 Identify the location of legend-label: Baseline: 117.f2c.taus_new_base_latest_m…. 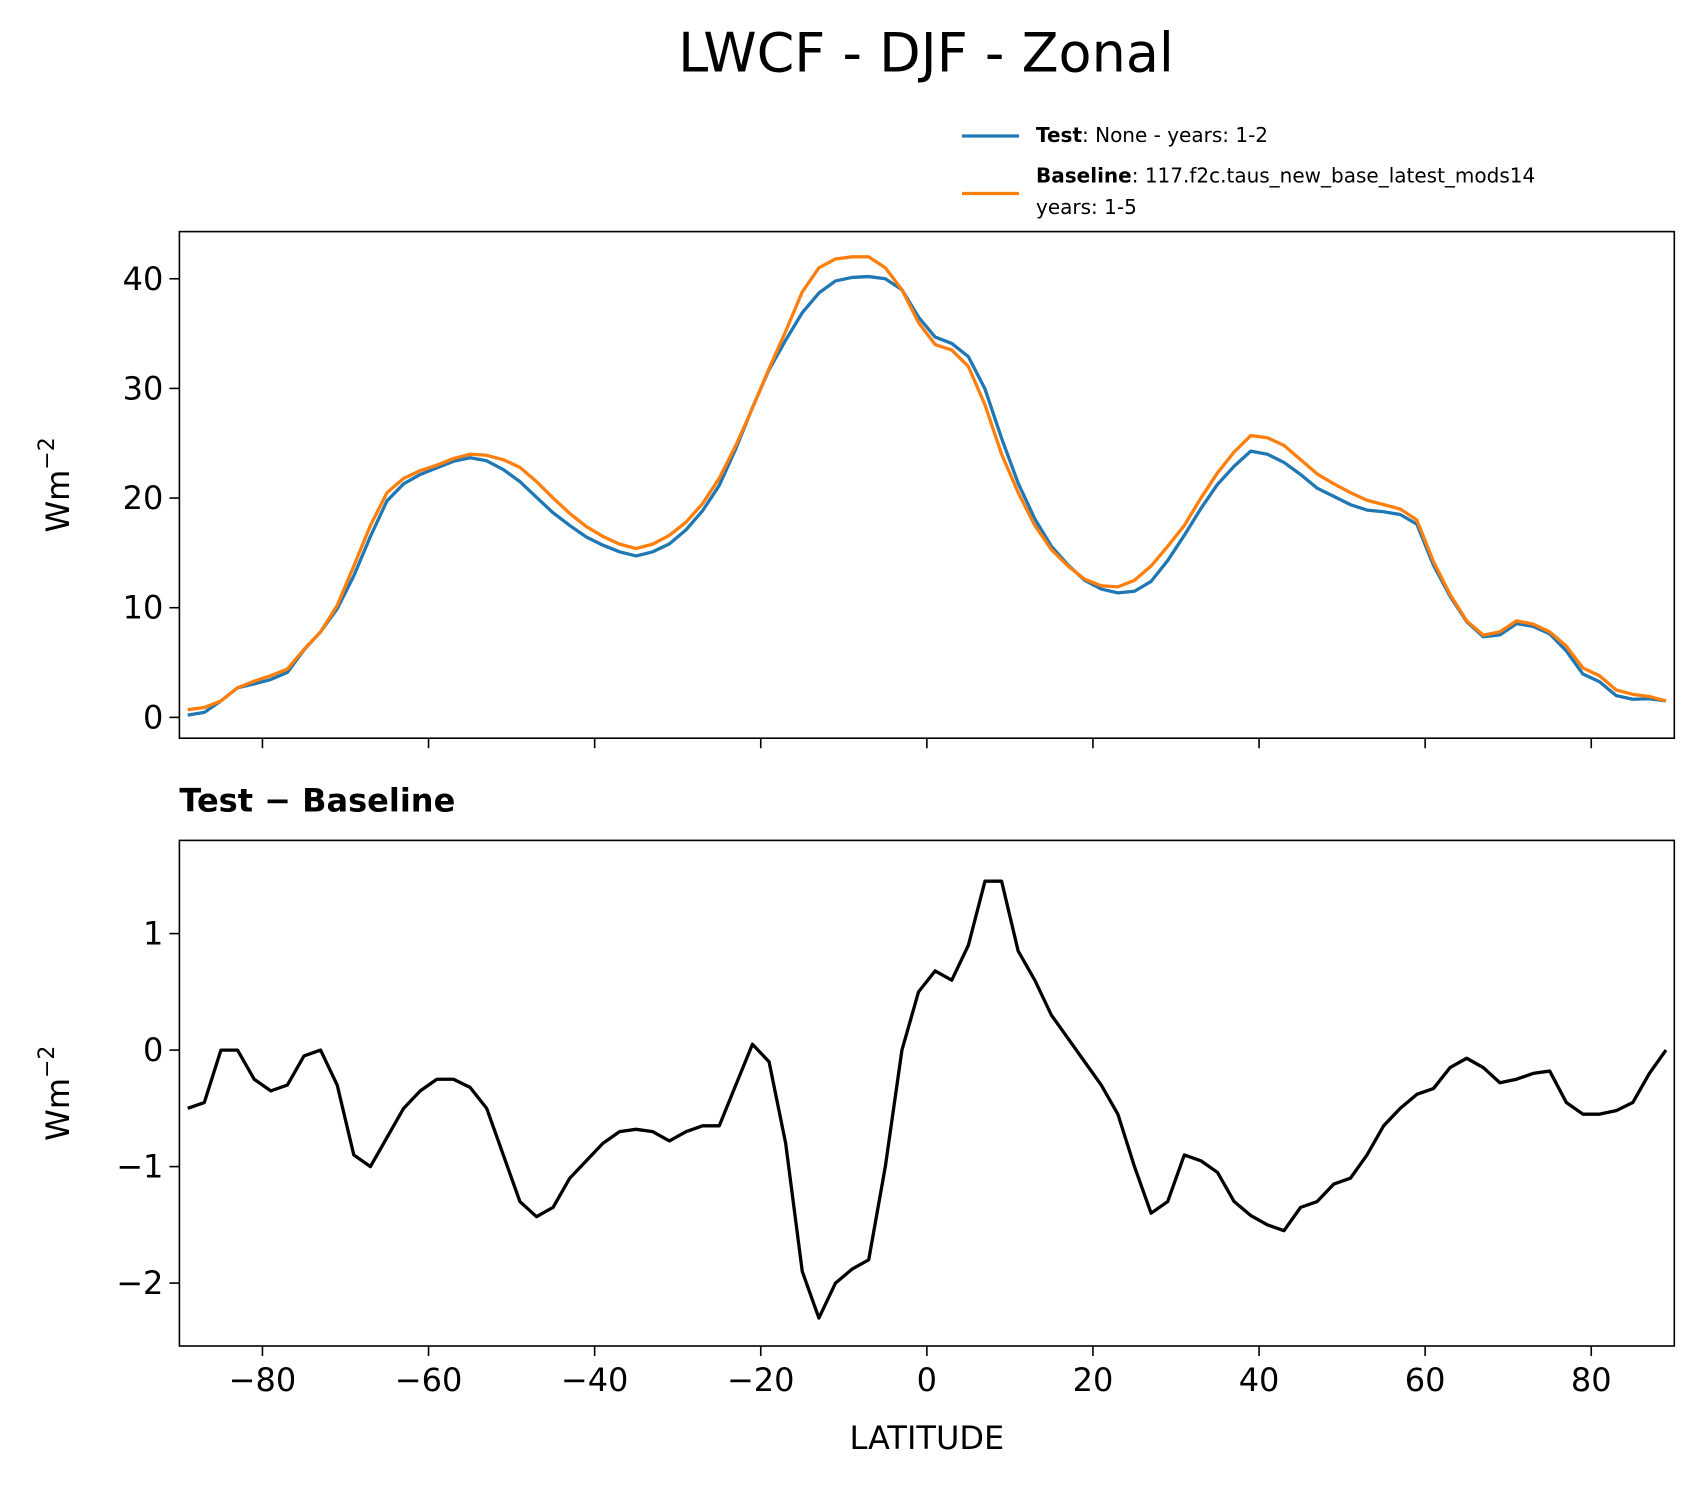
(1285, 175).